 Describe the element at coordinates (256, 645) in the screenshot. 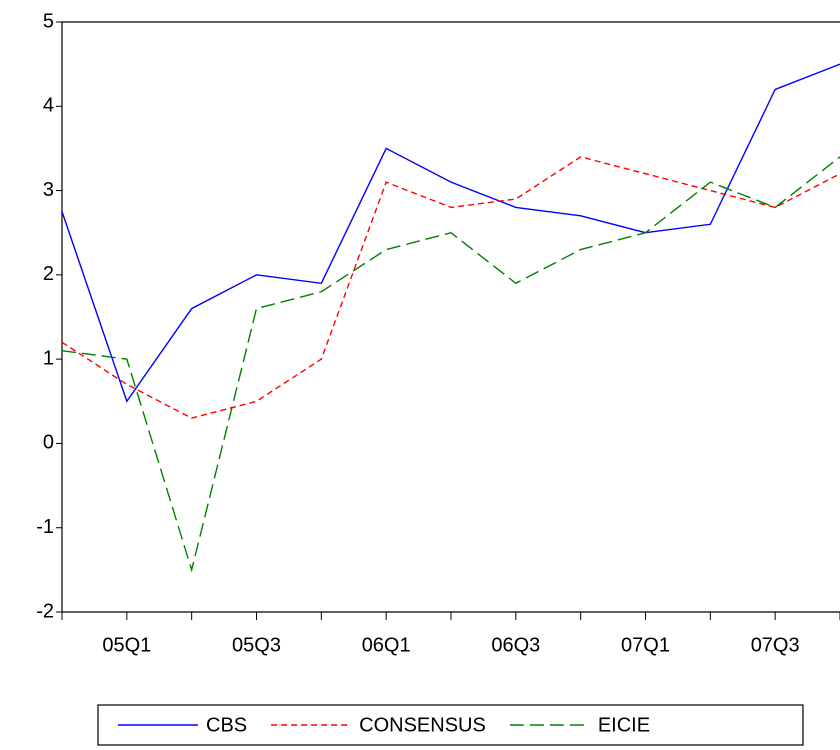

I see `x-tick-label: 05Q3` at that location.